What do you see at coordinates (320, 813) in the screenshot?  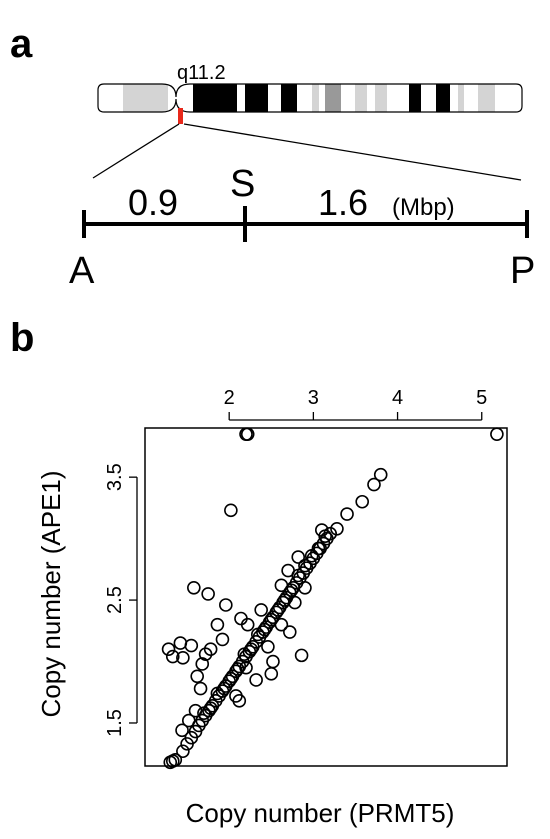 I see `x-axis-label: Copy number (PRMT5)` at bounding box center [320, 813].